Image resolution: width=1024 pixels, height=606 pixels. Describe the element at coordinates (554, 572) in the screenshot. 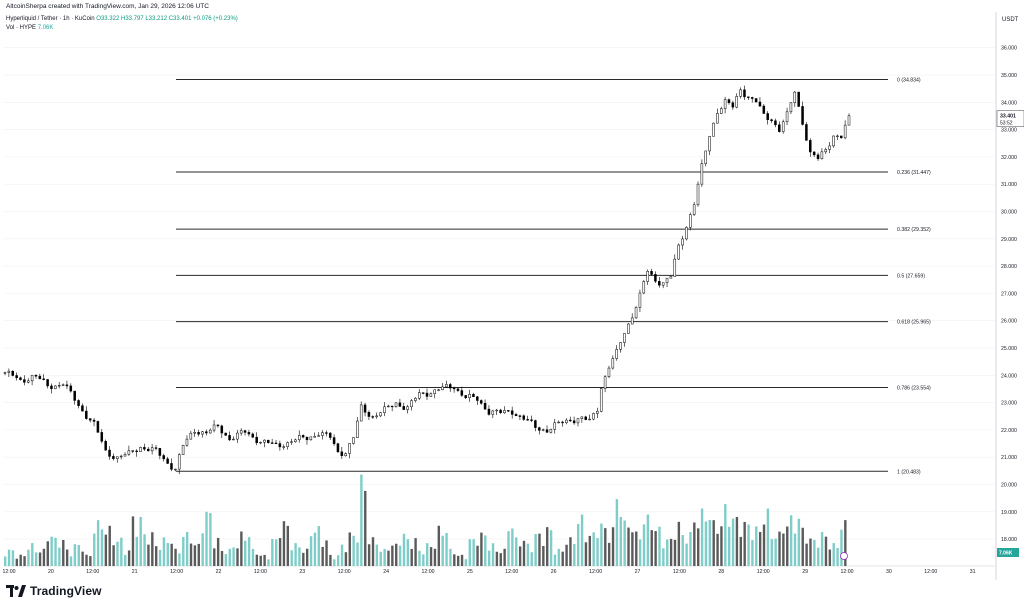

I see `time-tick-label: 26` at that location.